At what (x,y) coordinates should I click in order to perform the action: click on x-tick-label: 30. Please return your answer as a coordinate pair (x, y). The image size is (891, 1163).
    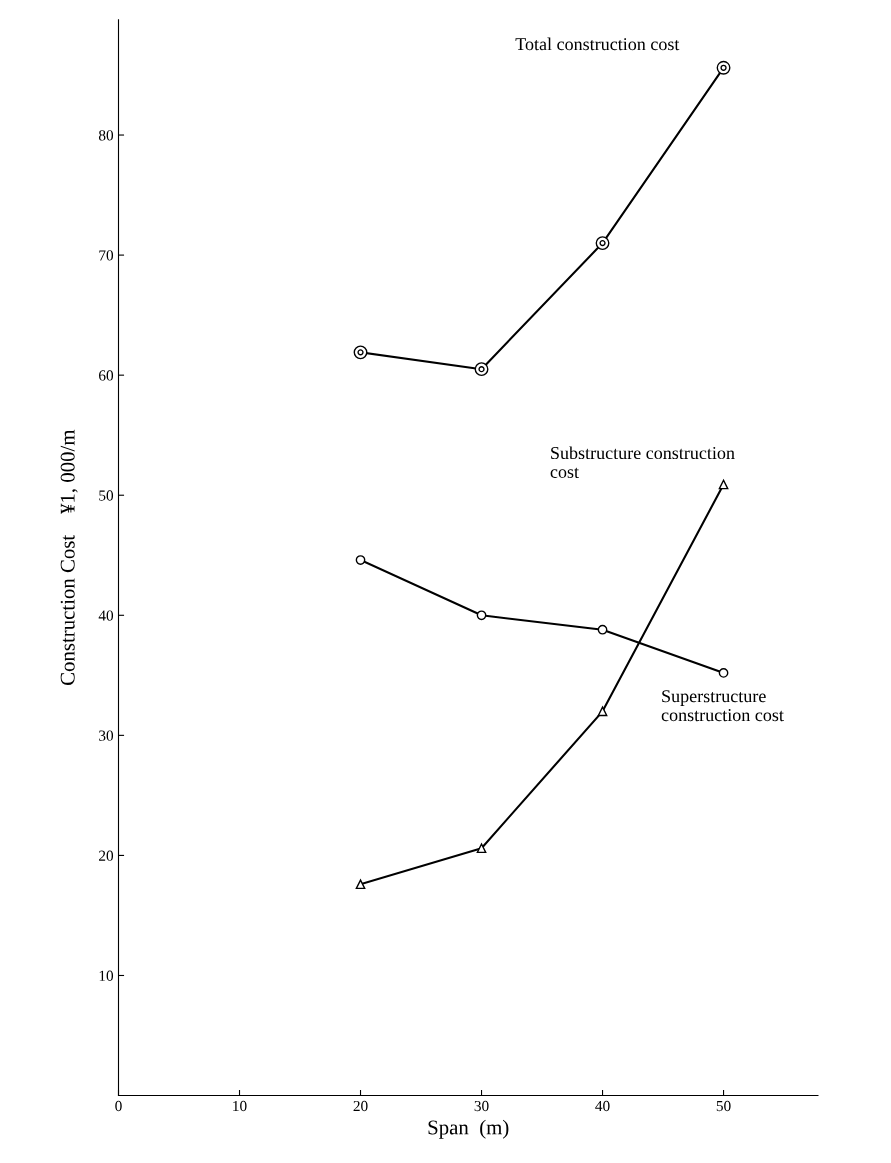
    Looking at the image, I should click on (481, 1106).